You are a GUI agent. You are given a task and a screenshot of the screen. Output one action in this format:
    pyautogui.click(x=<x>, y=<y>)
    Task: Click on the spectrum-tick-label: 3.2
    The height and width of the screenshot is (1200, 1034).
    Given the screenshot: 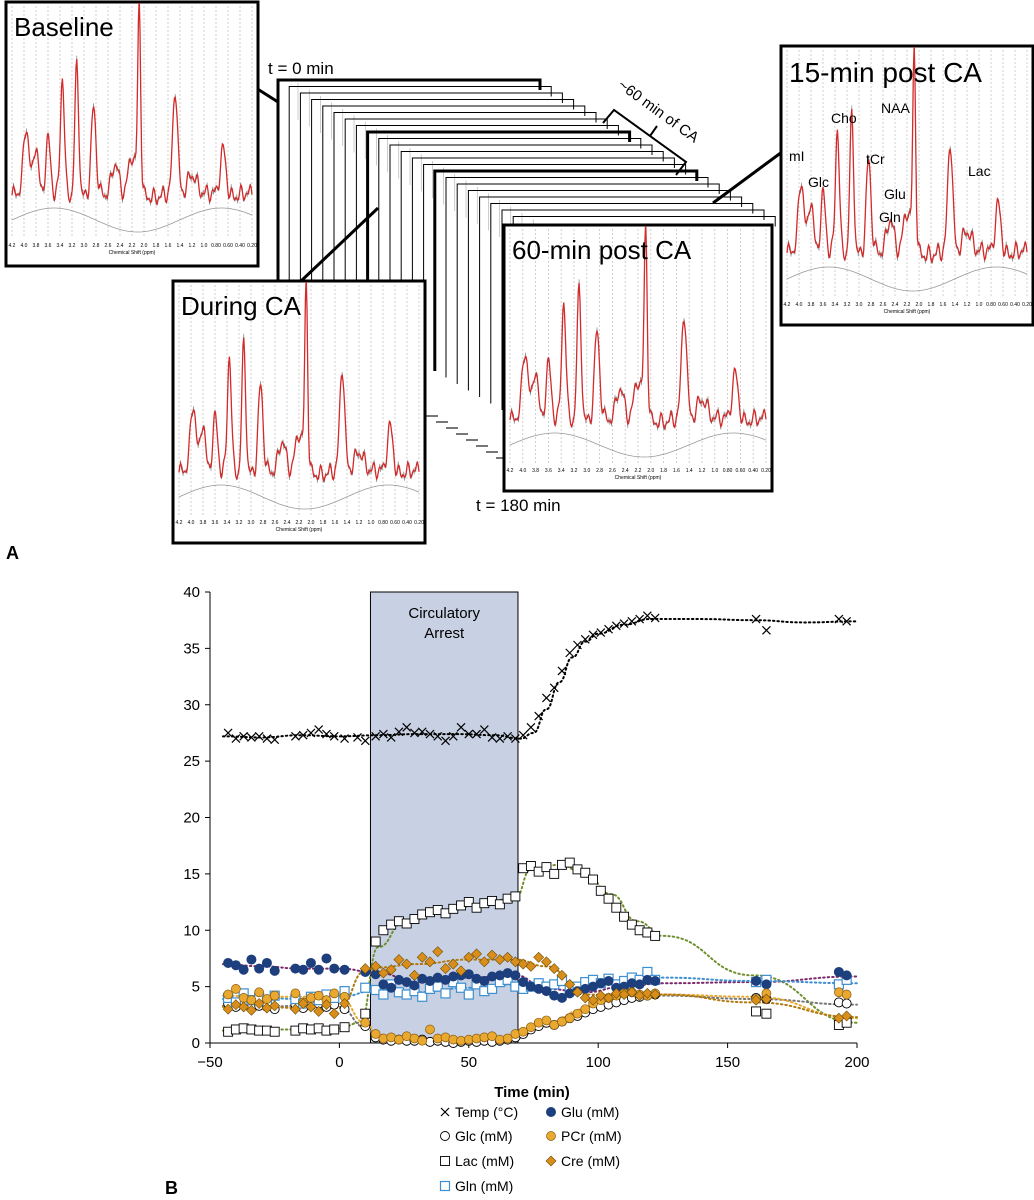 What is the action you would take?
    pyautogui.click(x=72, y=246)
    